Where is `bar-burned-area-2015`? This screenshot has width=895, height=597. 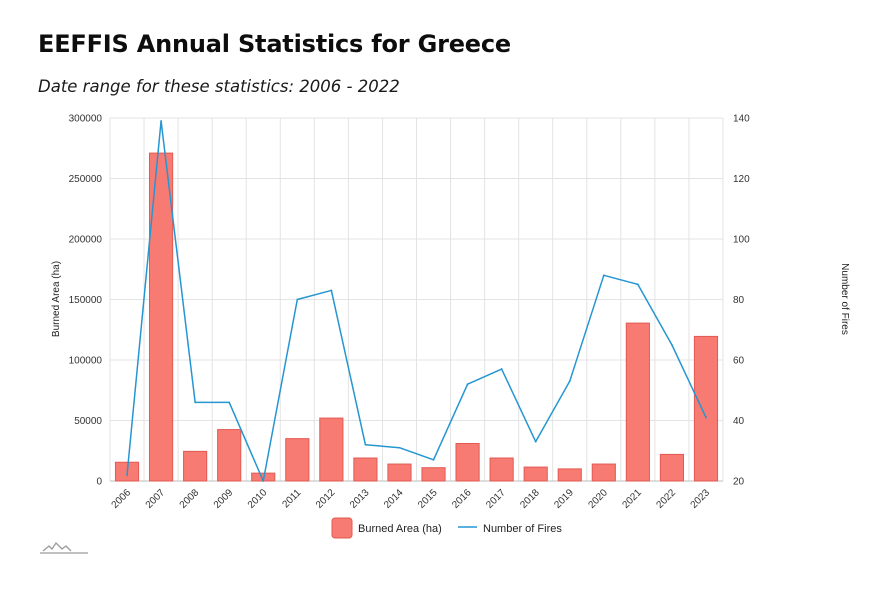
bar-burned-area-2015 is located at coordinates (433, 474).